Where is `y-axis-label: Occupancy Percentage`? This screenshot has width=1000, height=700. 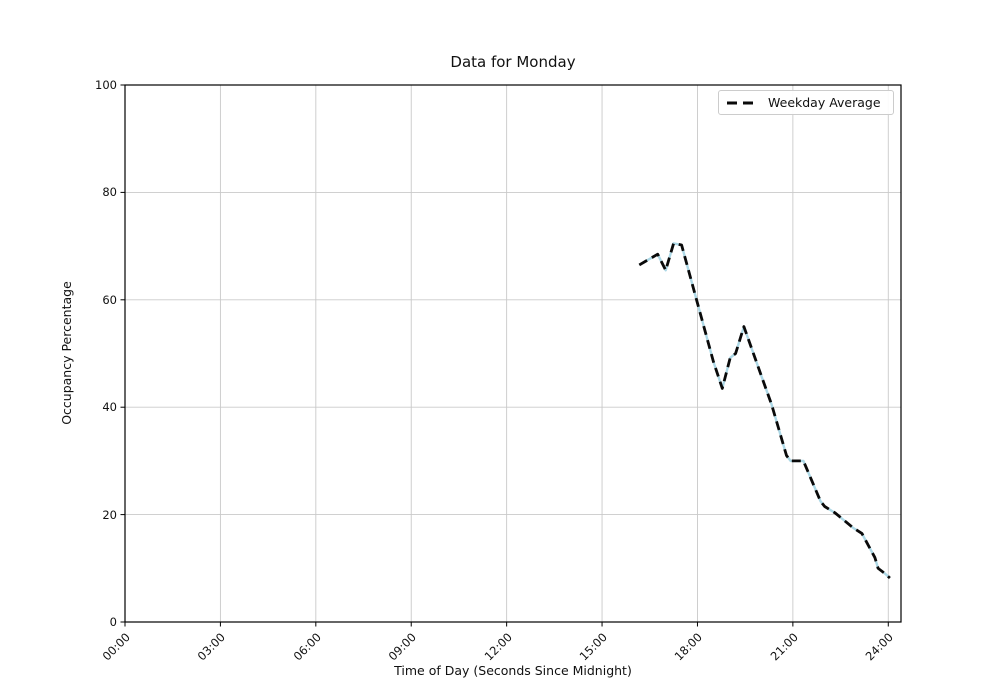
y-axis-label: Occupancy Percentage is located at coordinates (66, 353).